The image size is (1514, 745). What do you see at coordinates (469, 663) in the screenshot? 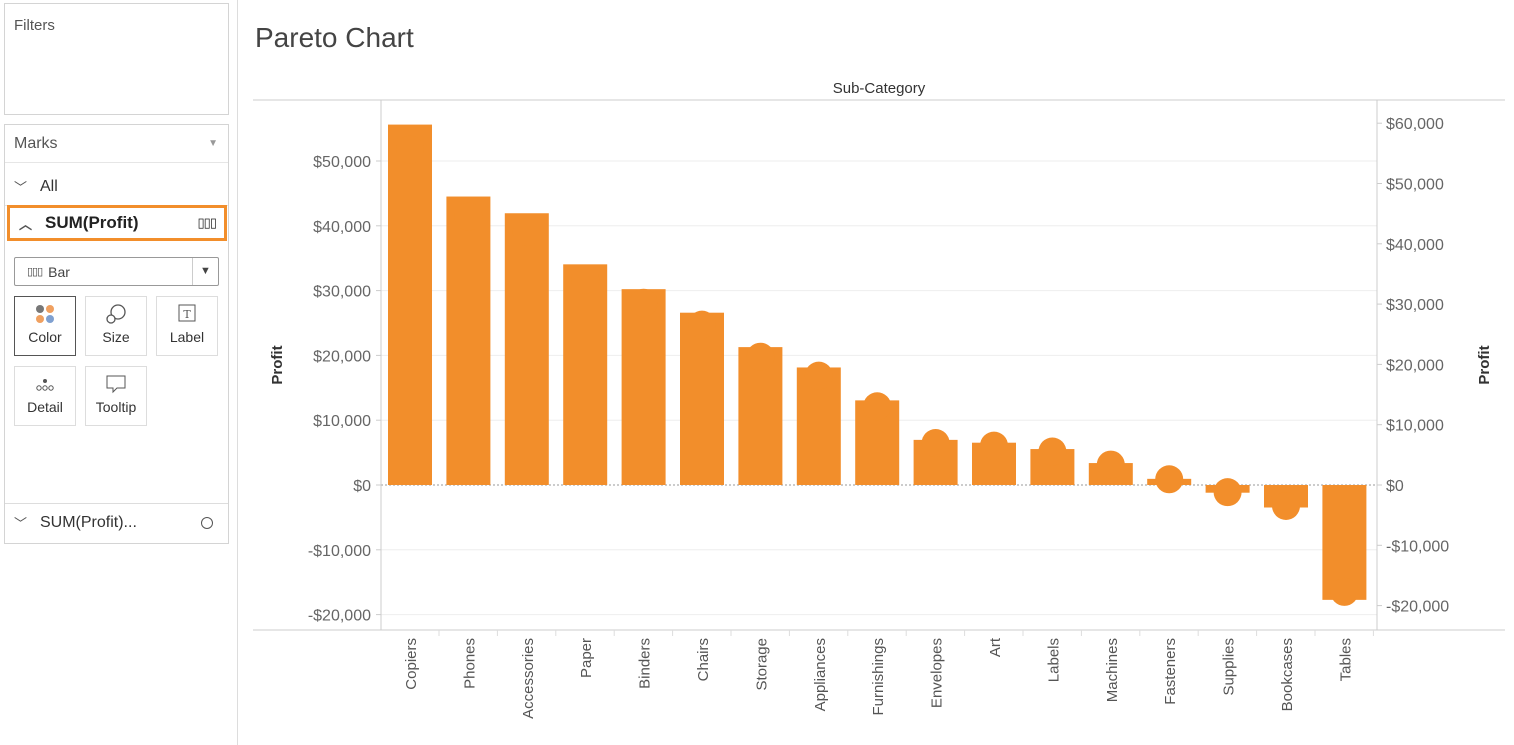
I see `category-label: Phones` at bounding box center [469, 663].